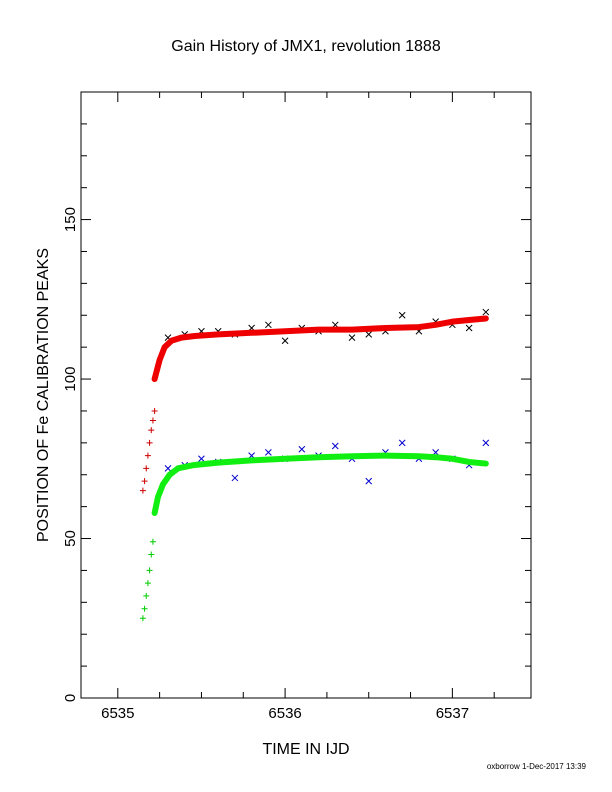  I want to click on footer-stamp: oxborrow 1-Dec-2017 13:39, so click(537, 766).